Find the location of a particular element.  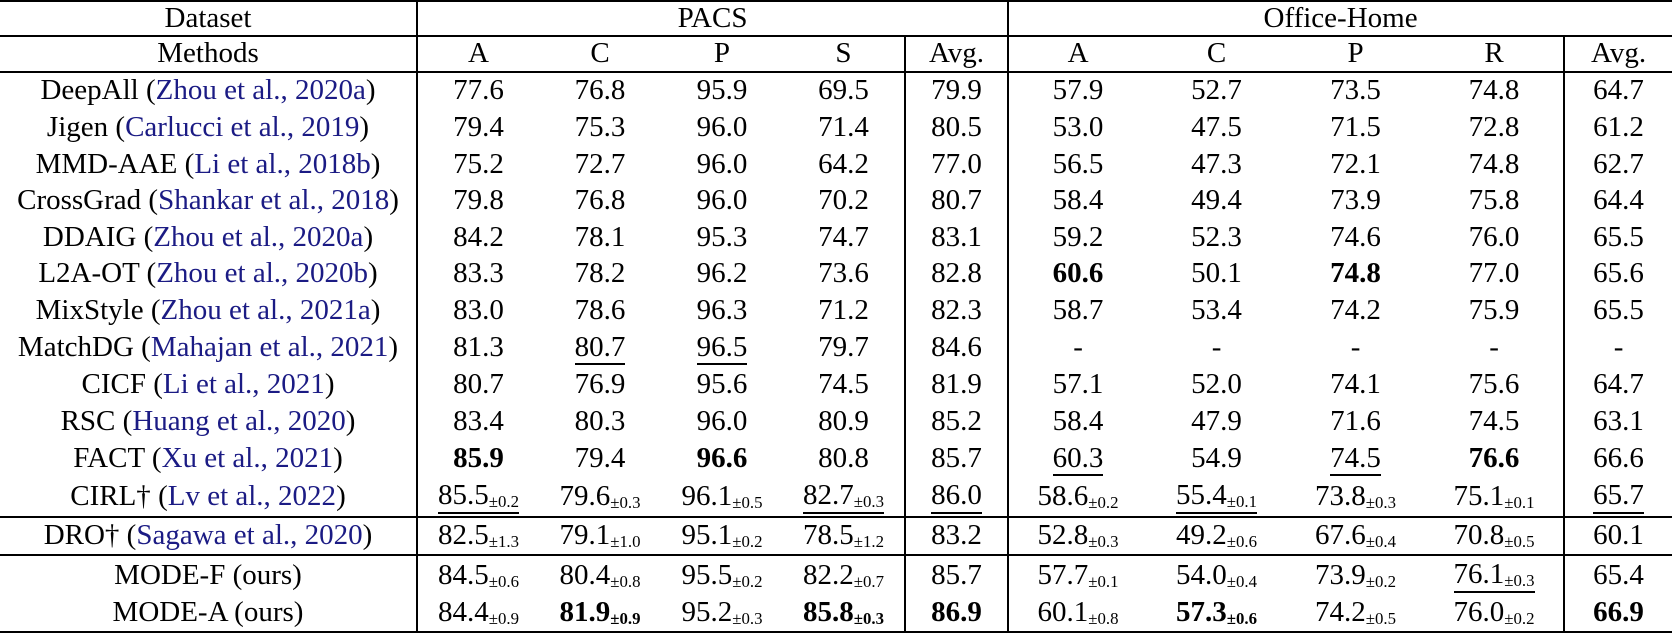

value-text: 74.7 is located at coordinates (843, 236).